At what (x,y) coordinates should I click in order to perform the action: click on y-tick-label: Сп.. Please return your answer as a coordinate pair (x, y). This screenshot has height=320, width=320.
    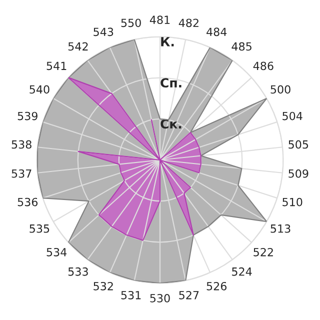
    Looking at the image, I should click on (171, 83).